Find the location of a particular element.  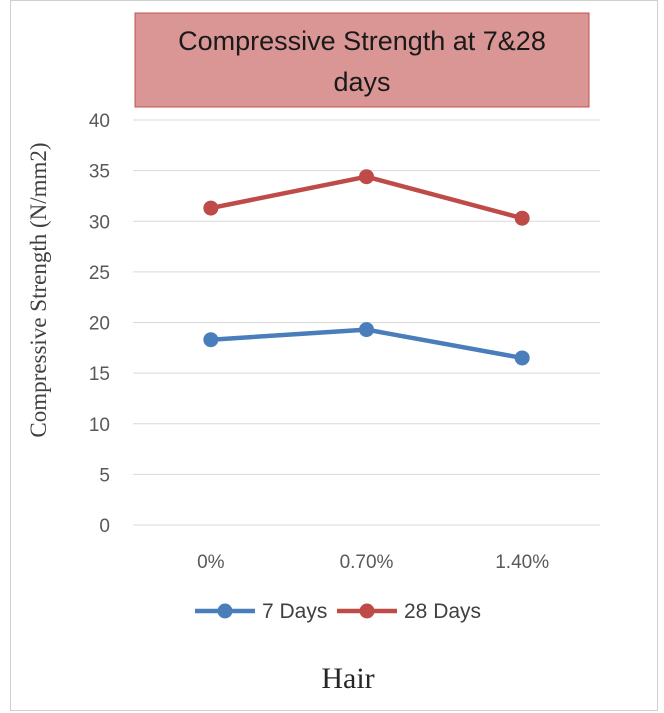

y-tick-label: 25 is located at coordinates (99, 273).